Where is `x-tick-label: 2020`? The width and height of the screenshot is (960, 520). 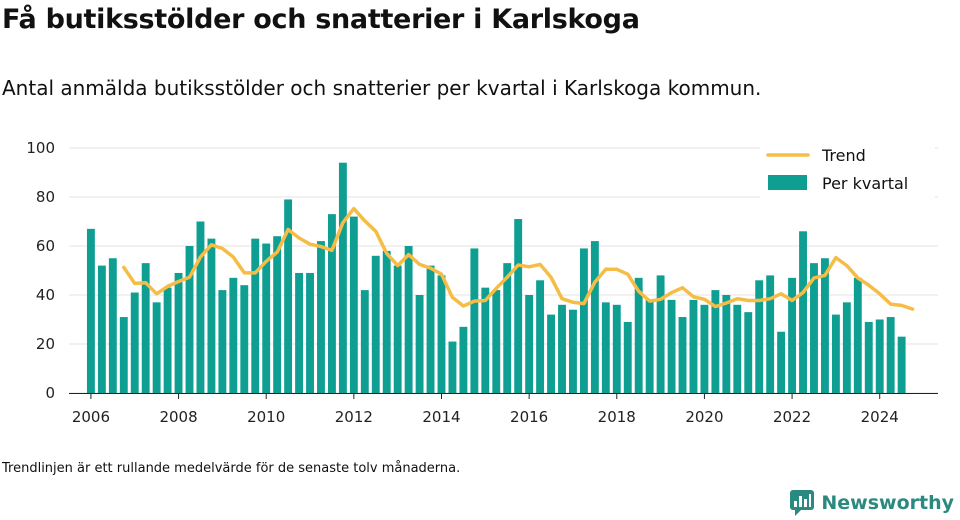 x-tick-label: 2020 is located at coordinates (704, 417).